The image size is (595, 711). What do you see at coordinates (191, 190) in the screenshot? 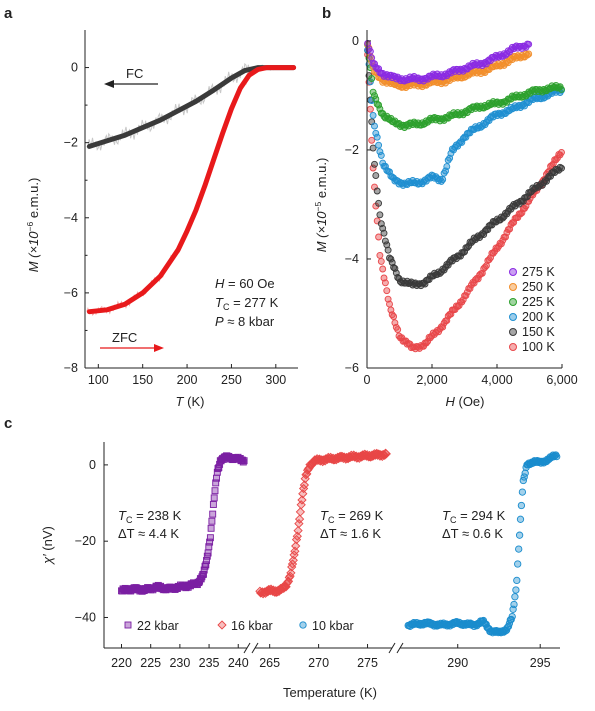
I see `panel-a-lines` at bounding box center [191, 190].